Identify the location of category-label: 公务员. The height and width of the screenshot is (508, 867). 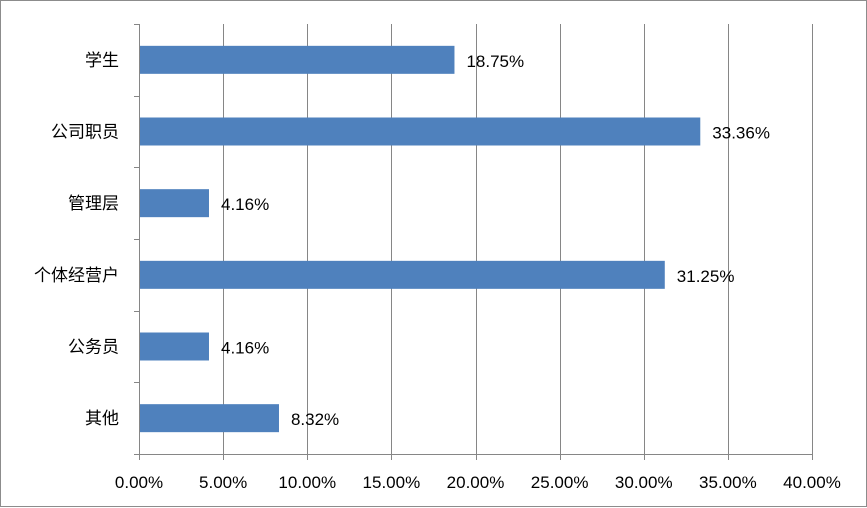
(93, 348).